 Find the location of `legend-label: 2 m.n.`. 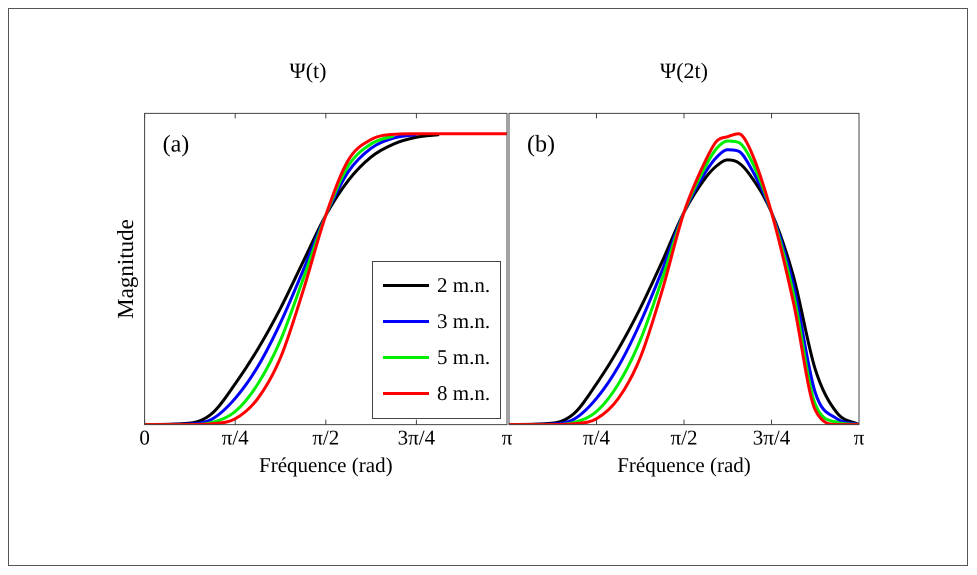

legend-label: 2 m.n. is located at coordinates (463, 285).